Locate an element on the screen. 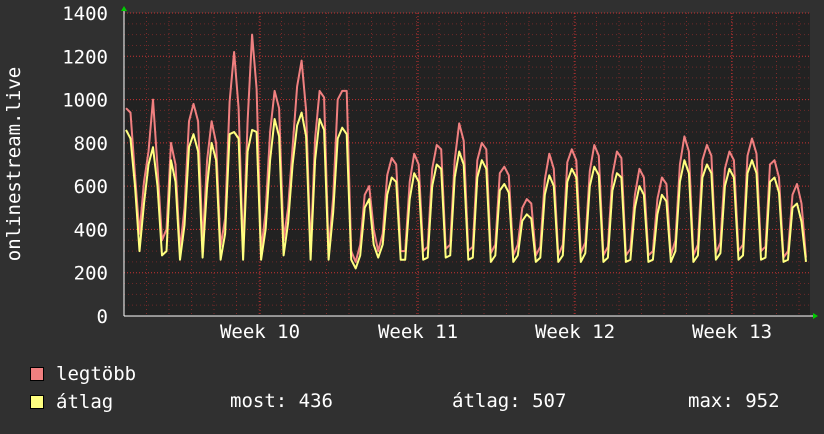 Image resolution: width=824 pixels, height=434 pixels. legend-item-avg: átlag is located at coordinates (71, 402).